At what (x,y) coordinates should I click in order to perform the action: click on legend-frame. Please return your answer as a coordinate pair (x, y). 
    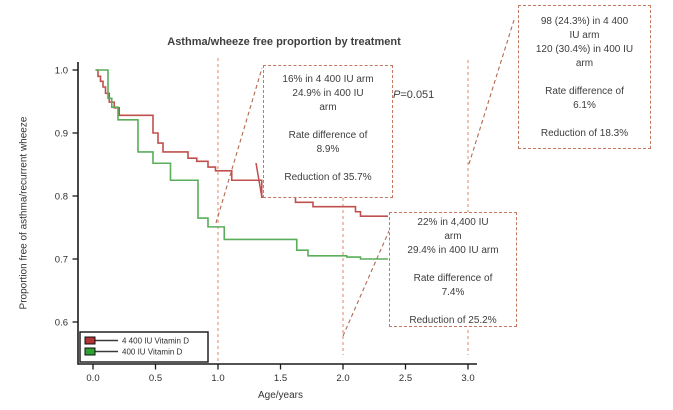
    Looking at the image, I should click on (144, 347).